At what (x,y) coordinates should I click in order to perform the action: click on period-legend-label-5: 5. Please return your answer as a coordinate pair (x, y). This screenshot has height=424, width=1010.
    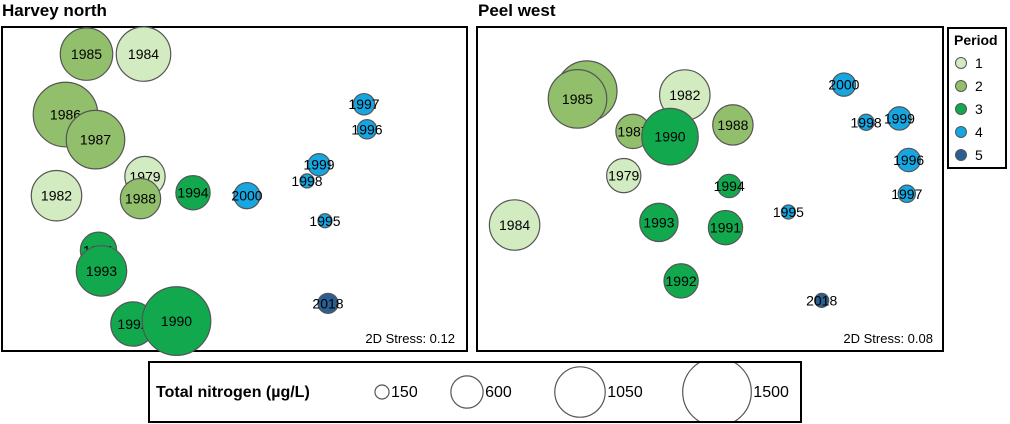
    Looking at the image, I should click on (979, 155).